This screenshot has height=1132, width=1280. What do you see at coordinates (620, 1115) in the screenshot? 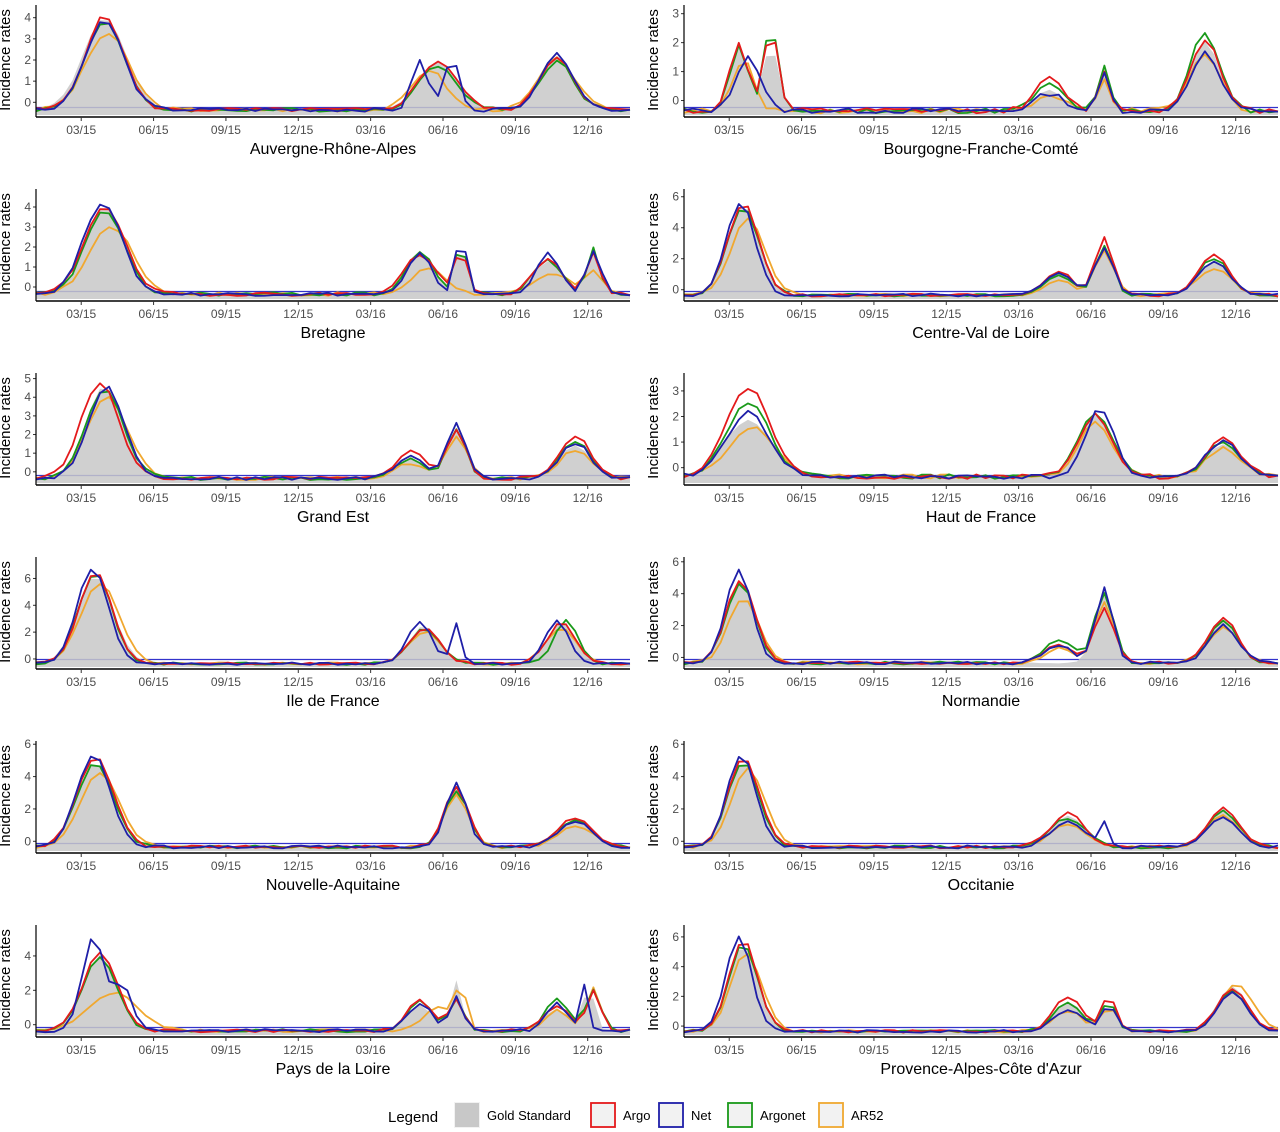
I see `legend-item-argo: Argo` at bounding box center [620, 1115].